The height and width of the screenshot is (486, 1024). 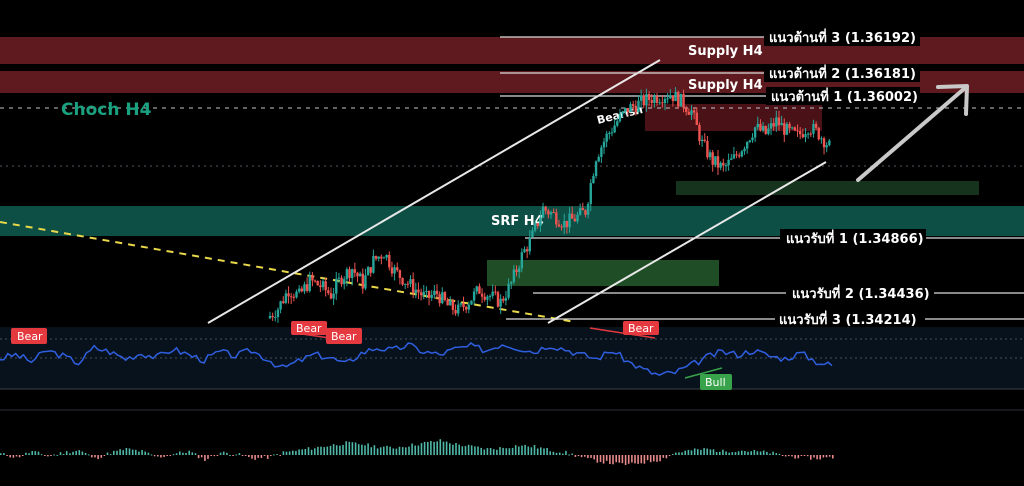 What do you see at coordinates (842, 37) in the screenshot?
I see `resistance-3-label: แนวต้านที่ 3 (1.36192)` at bounding box center [842, 37].